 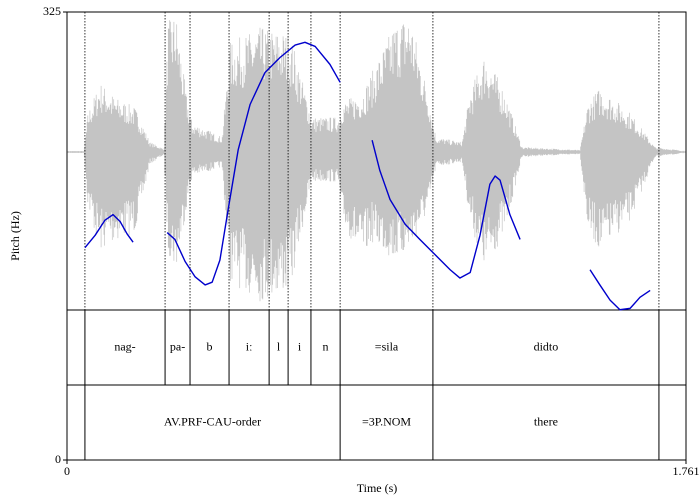 I want to click on tier-label: pa-, so click(x=177, y=346).